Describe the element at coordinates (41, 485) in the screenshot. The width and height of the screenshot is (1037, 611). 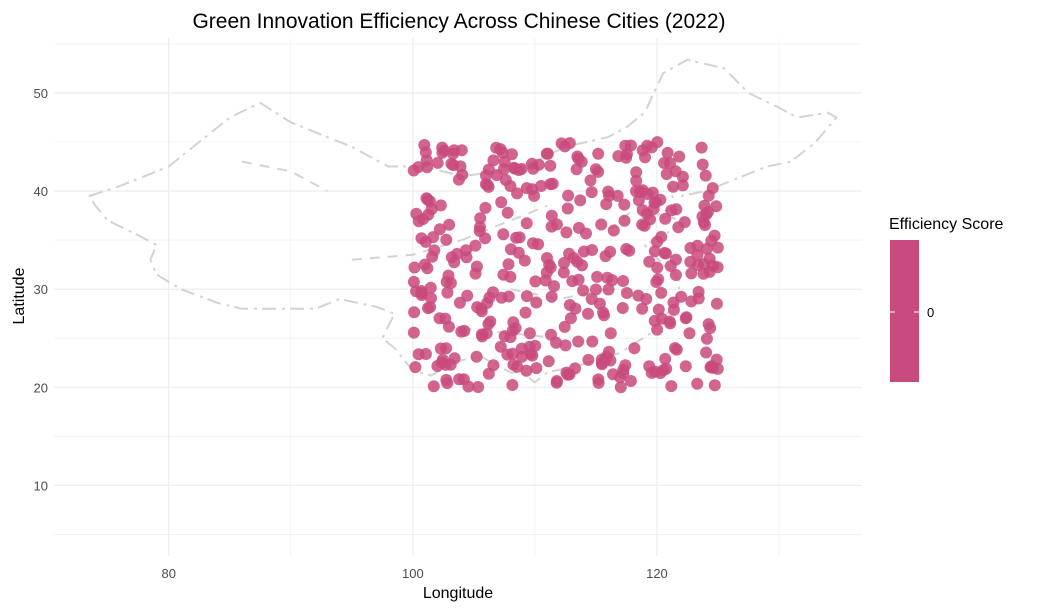
I see `y-tick-label: 10` at that location.